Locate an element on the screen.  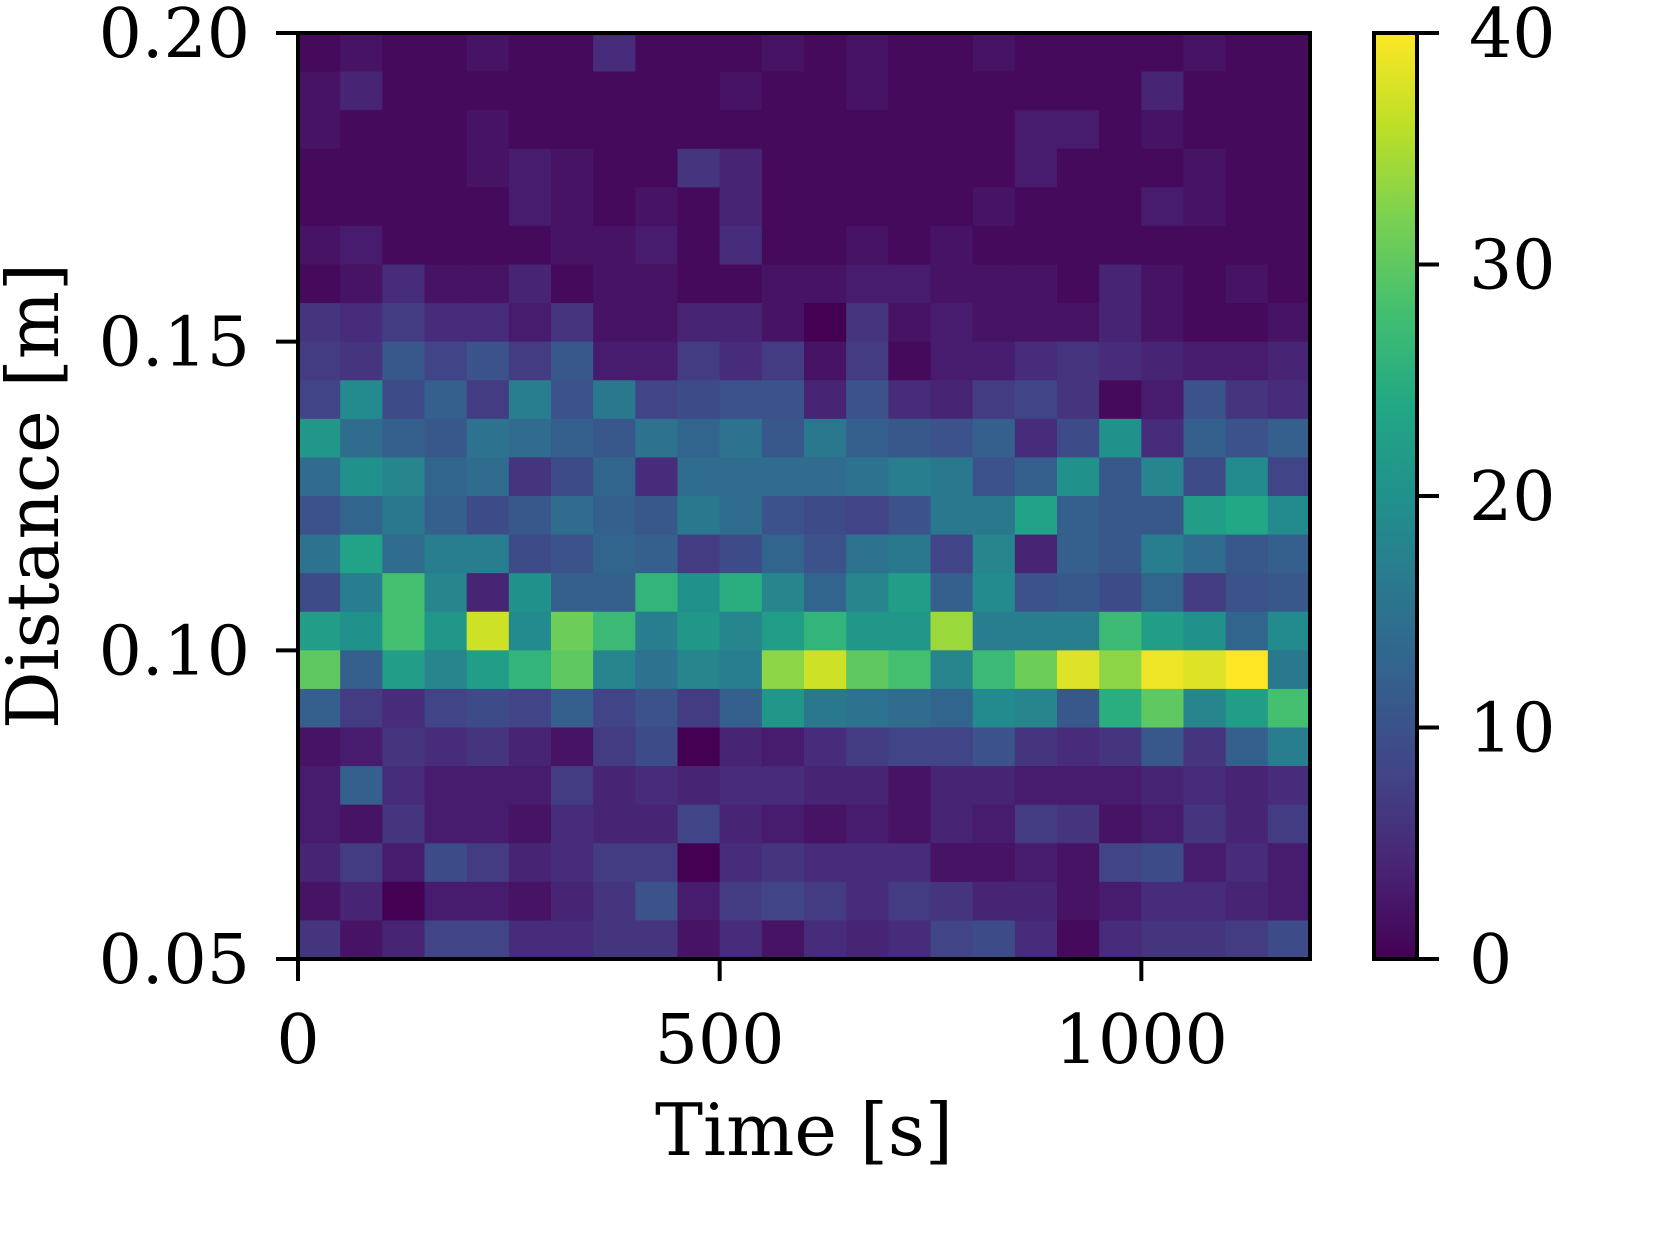
y-tick-label: 0.05 is located at coordinates (174, 960).